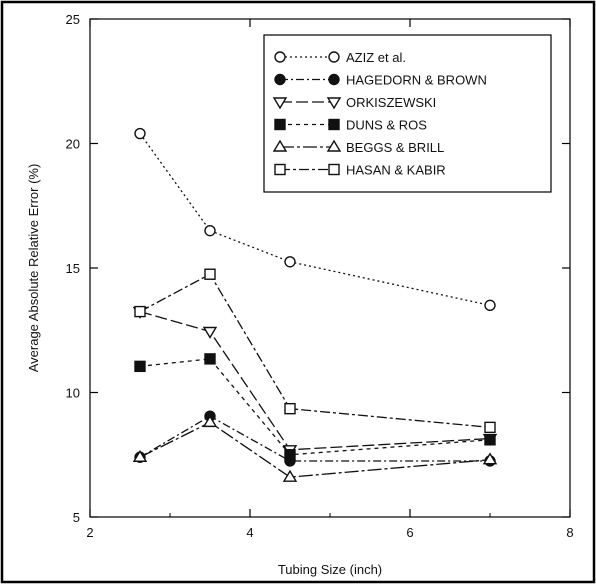 Image resolution: width=596 pixels, height=584 pixels. What do you see at coordinates (89, 532) in the screenshot?
I see `x-tick-label: 2` at bounding box center [89, 532].